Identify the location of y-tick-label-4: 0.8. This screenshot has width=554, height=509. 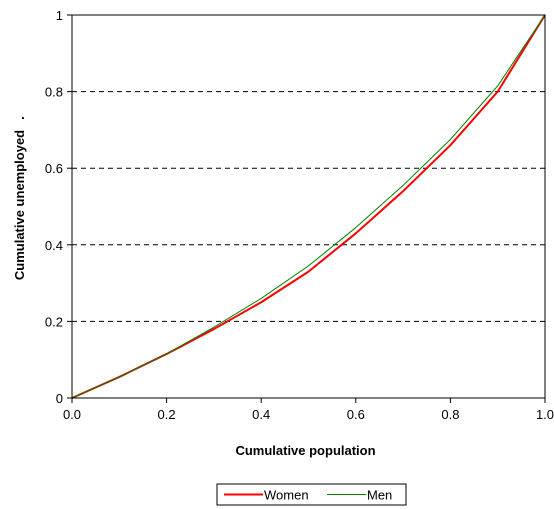
(54, 92).